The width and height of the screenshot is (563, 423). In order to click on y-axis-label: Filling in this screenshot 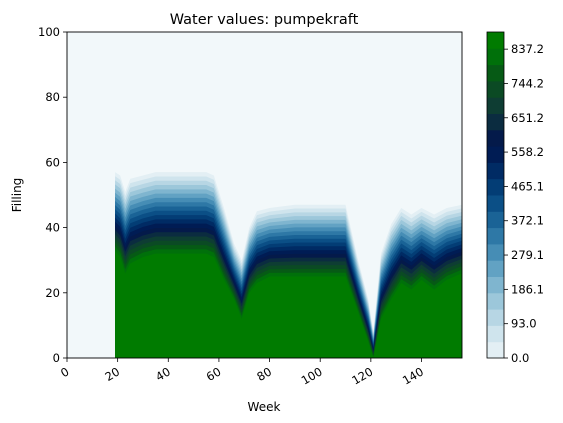, I will do `click(17, 195)`.